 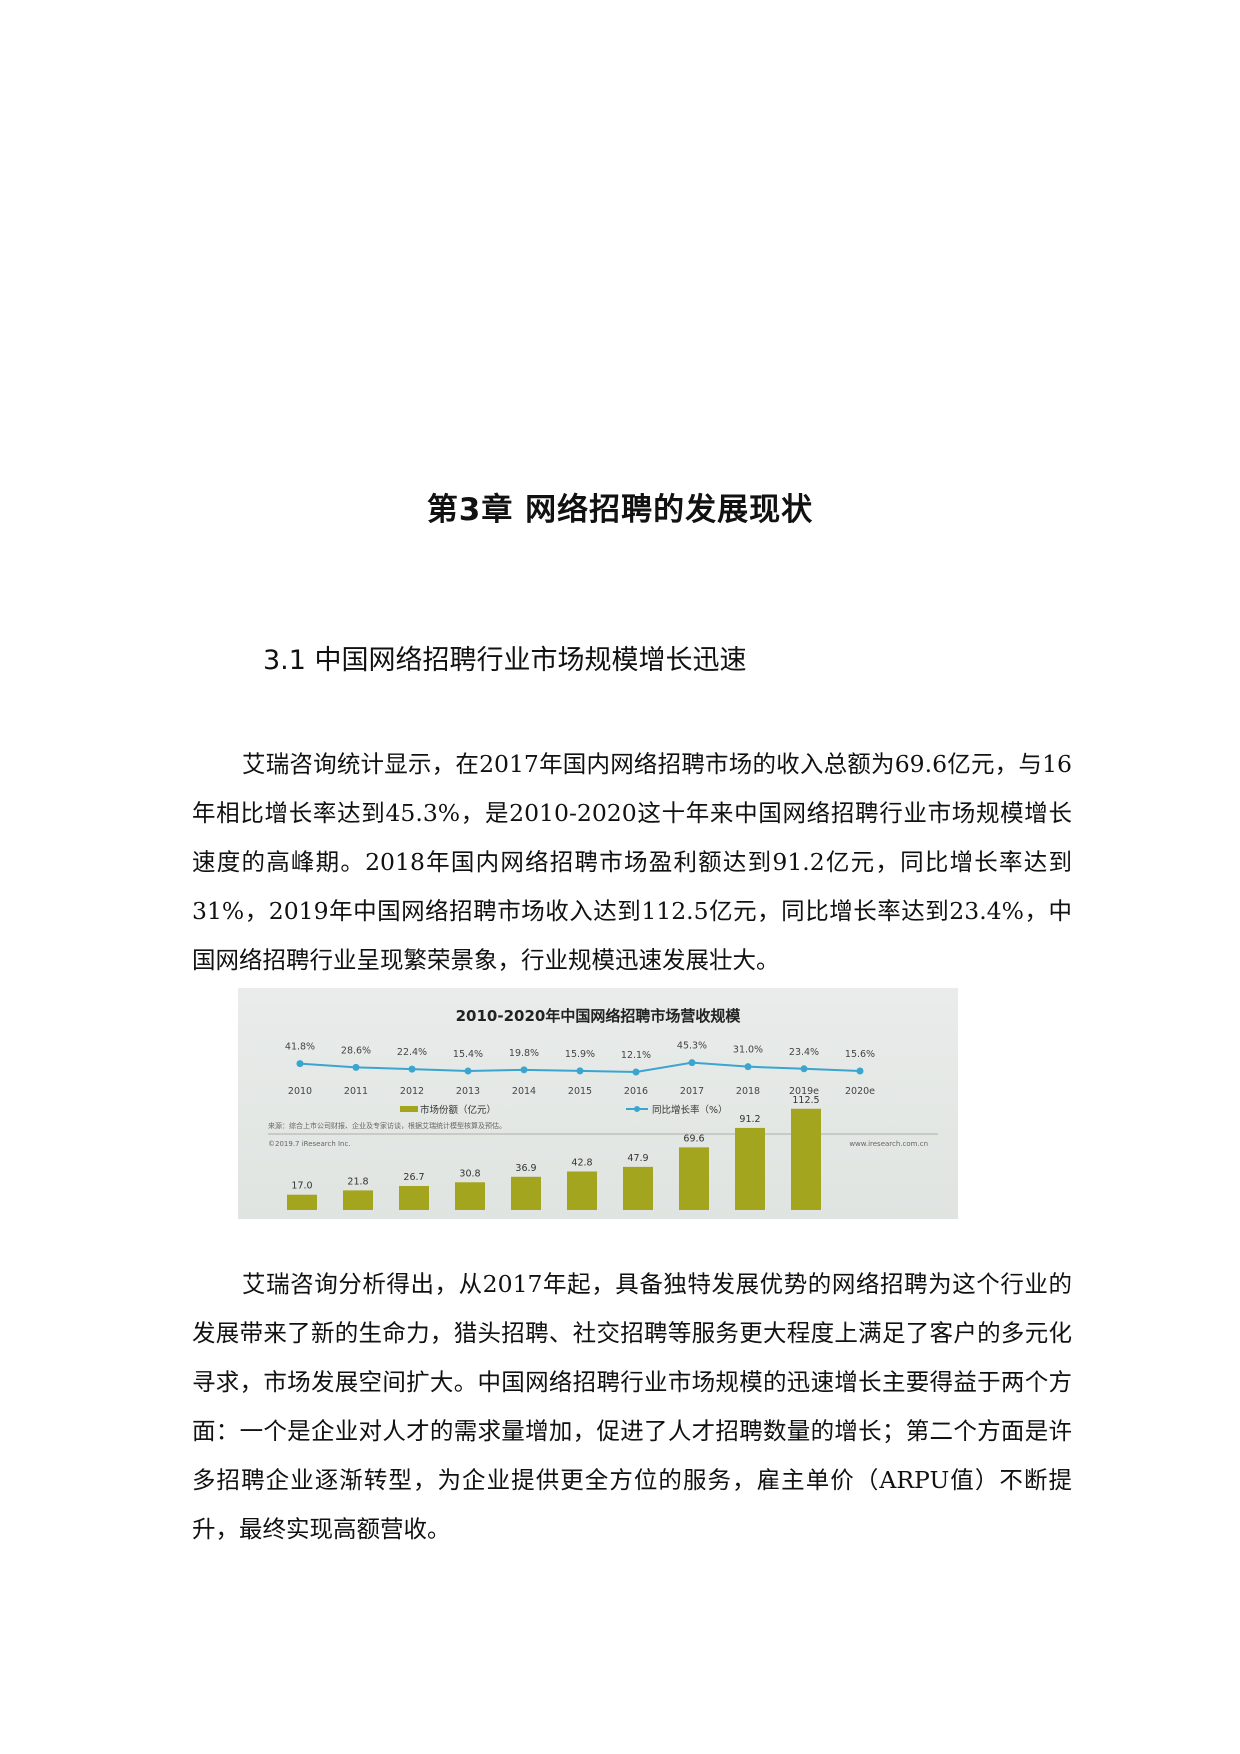 I want to click on chapter-title: 第3章 网络招聘的发展现状, so click(x=620, y=510).